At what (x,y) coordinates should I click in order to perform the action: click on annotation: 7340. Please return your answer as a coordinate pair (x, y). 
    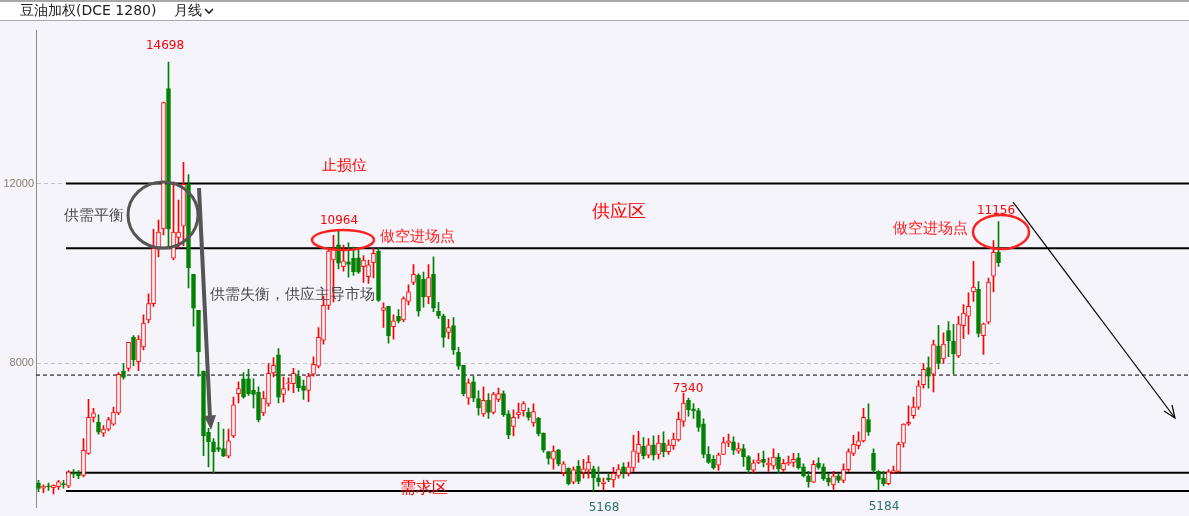
    Looking at the image, I should click on (688, 388).